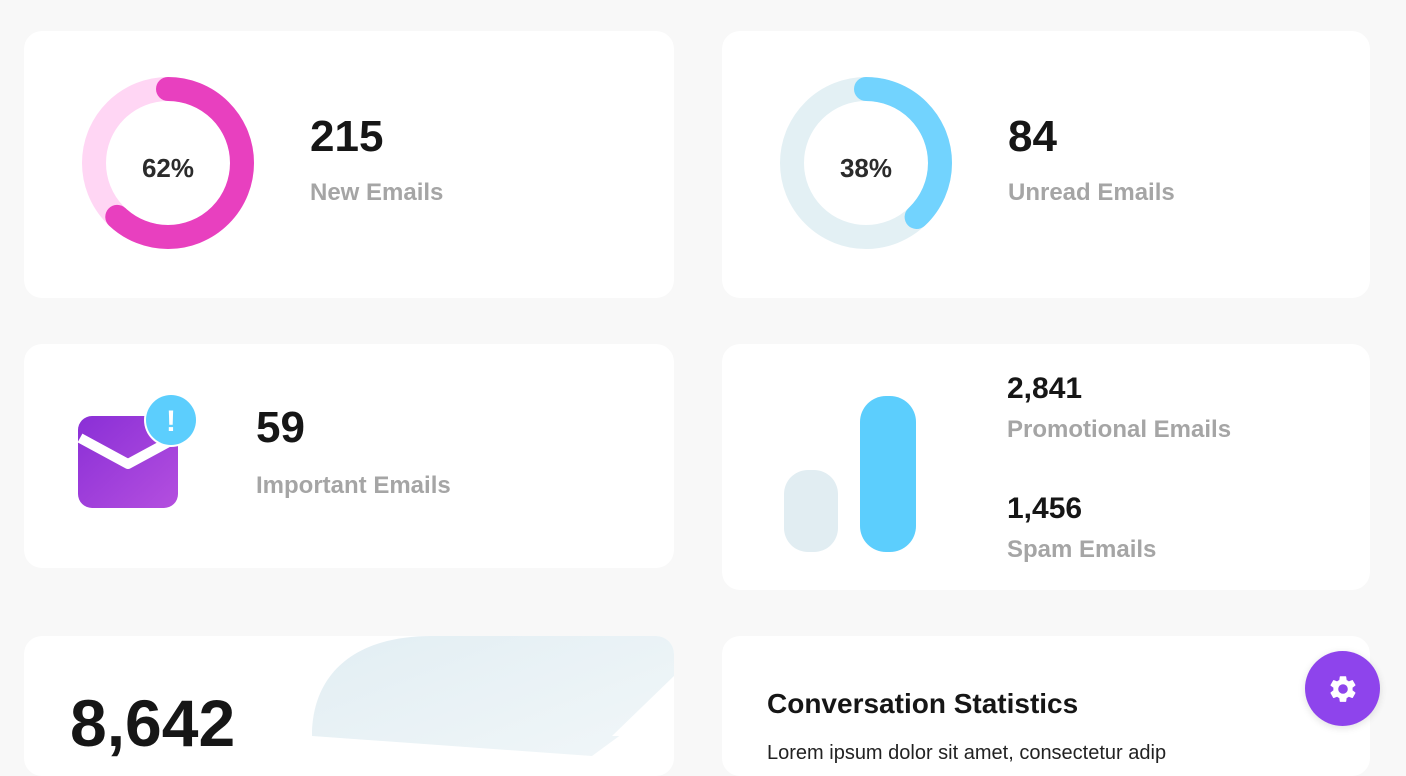 The width and height of the screenshot is (1406, 776). I want to click on gear-icon, so click(1342, 688).